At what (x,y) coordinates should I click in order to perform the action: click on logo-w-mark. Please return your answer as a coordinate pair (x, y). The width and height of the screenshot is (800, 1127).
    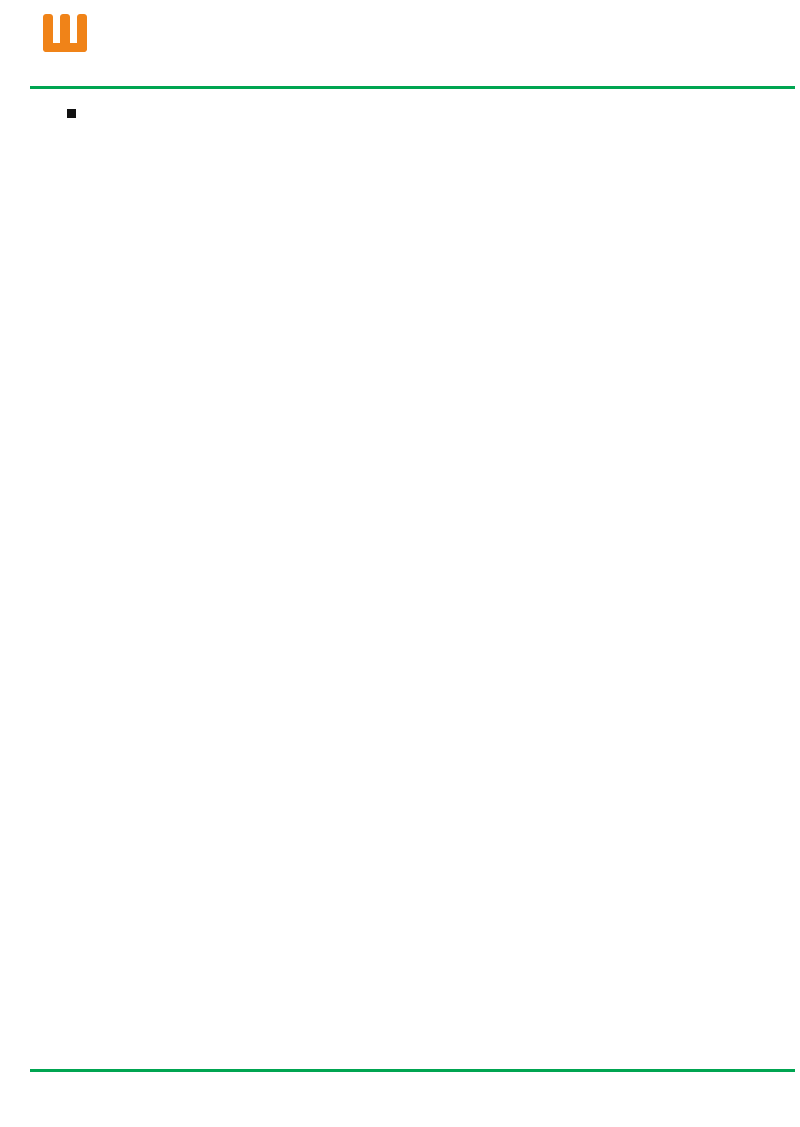
    Looking at the image, I should click on (65, 33).